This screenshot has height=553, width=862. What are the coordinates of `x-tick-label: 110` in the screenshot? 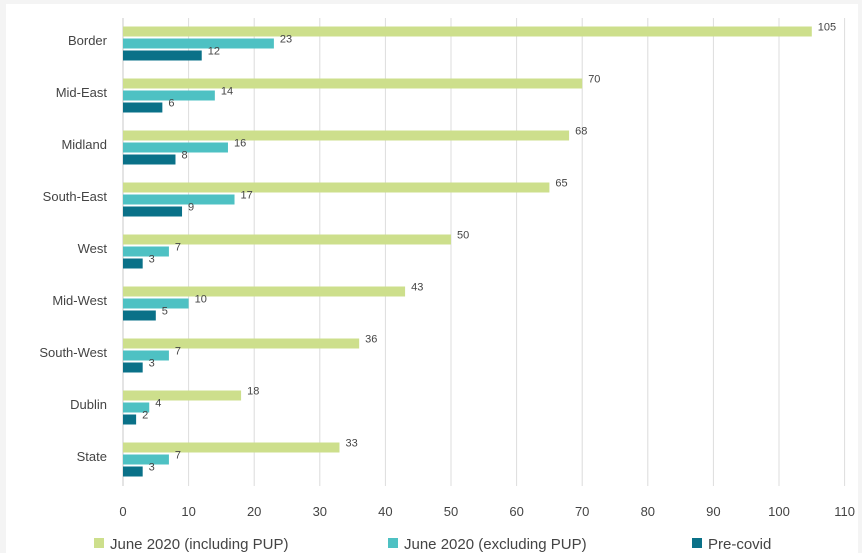 It's located at (844, 511).